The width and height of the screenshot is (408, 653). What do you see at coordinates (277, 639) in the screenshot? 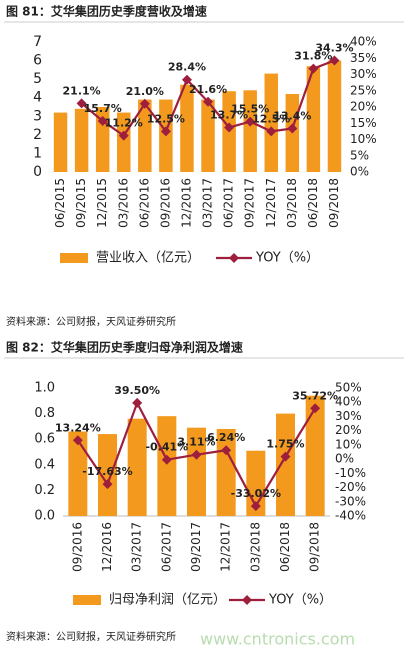
I see `watermark: www.cntronics.com` at bounding box center [277, 639].